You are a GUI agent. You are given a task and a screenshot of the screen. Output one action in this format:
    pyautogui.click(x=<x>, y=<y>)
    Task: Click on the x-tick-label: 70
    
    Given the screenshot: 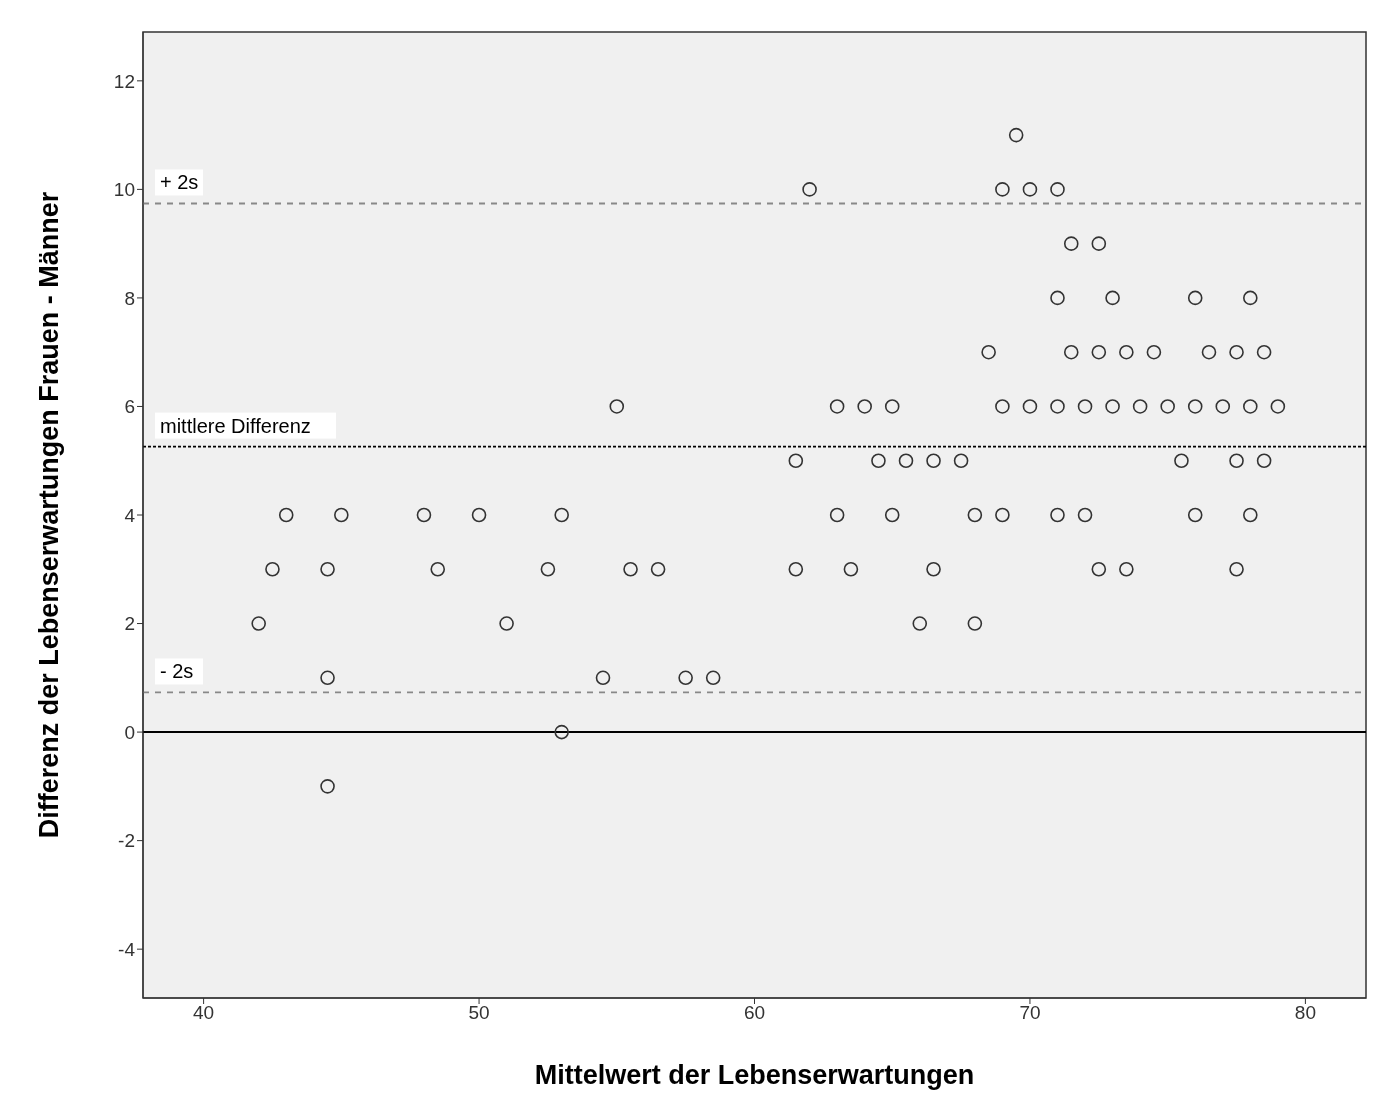 What is the action you would take?
    pyautogui.click(x=1030, y=1013)
    